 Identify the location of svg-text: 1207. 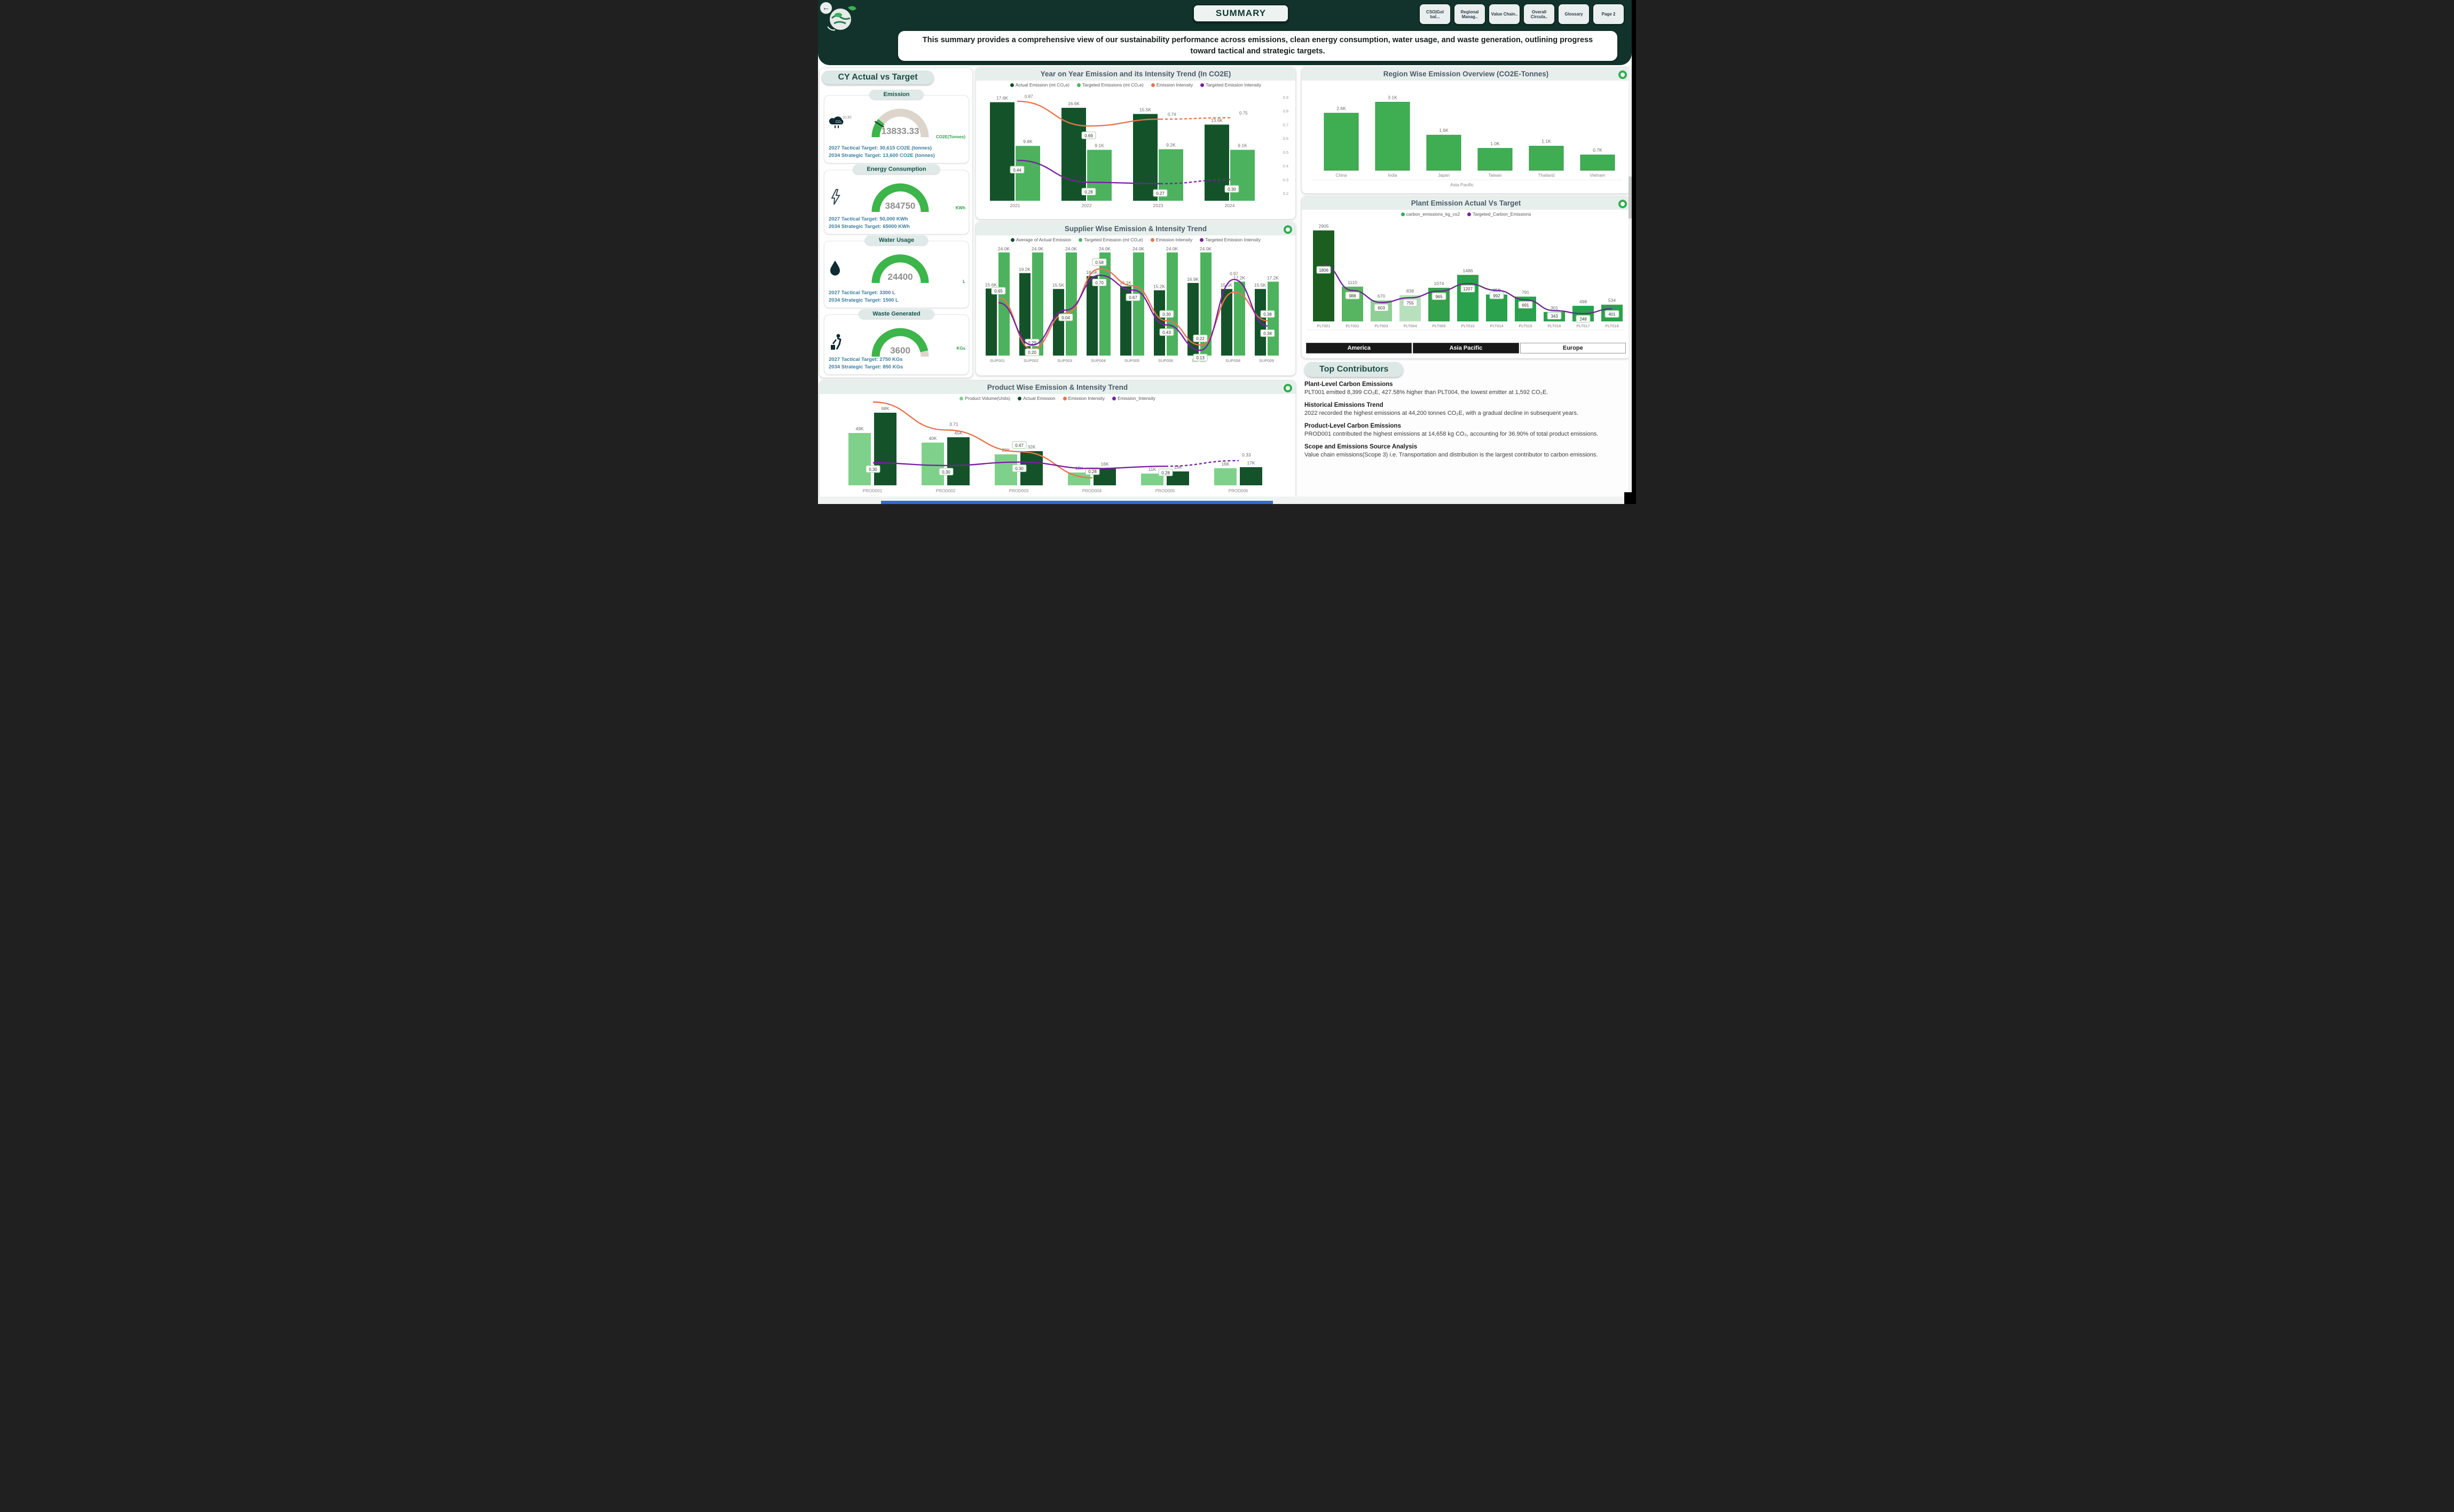
(1468, 289).